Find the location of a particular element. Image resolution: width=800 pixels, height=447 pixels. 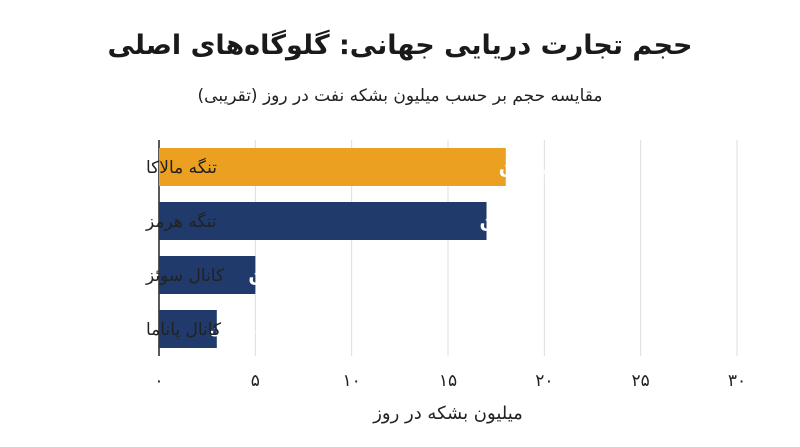

data-label: ۵ میلیون is located at coordinates (289, 276).